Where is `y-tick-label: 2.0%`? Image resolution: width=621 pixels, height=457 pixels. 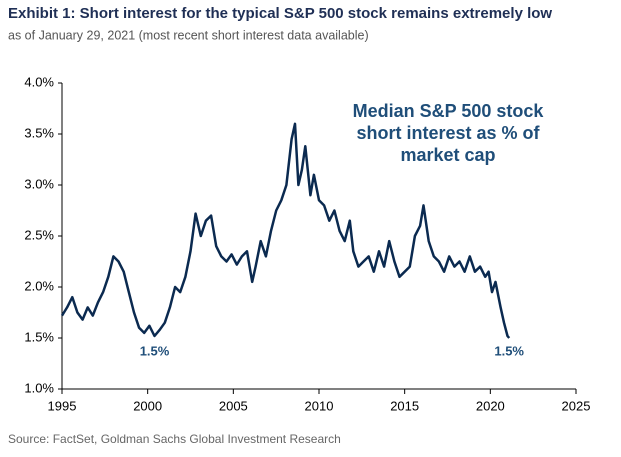 y-tick-label: 2.0% is located at coordinates (39, 285).